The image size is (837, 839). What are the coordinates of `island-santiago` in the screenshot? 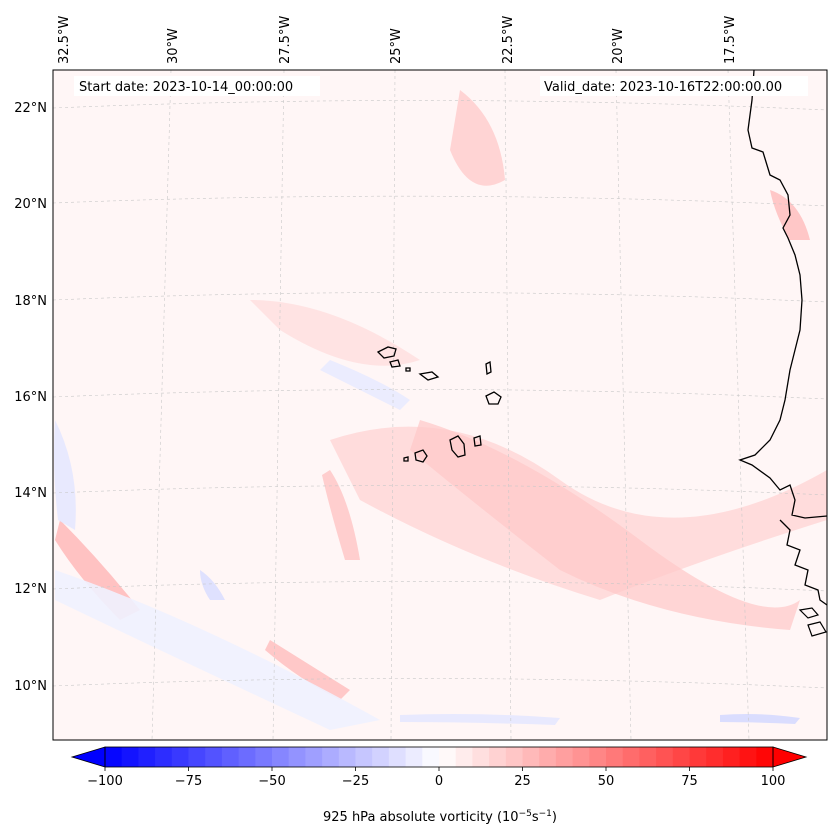 It's located at (457, 446).